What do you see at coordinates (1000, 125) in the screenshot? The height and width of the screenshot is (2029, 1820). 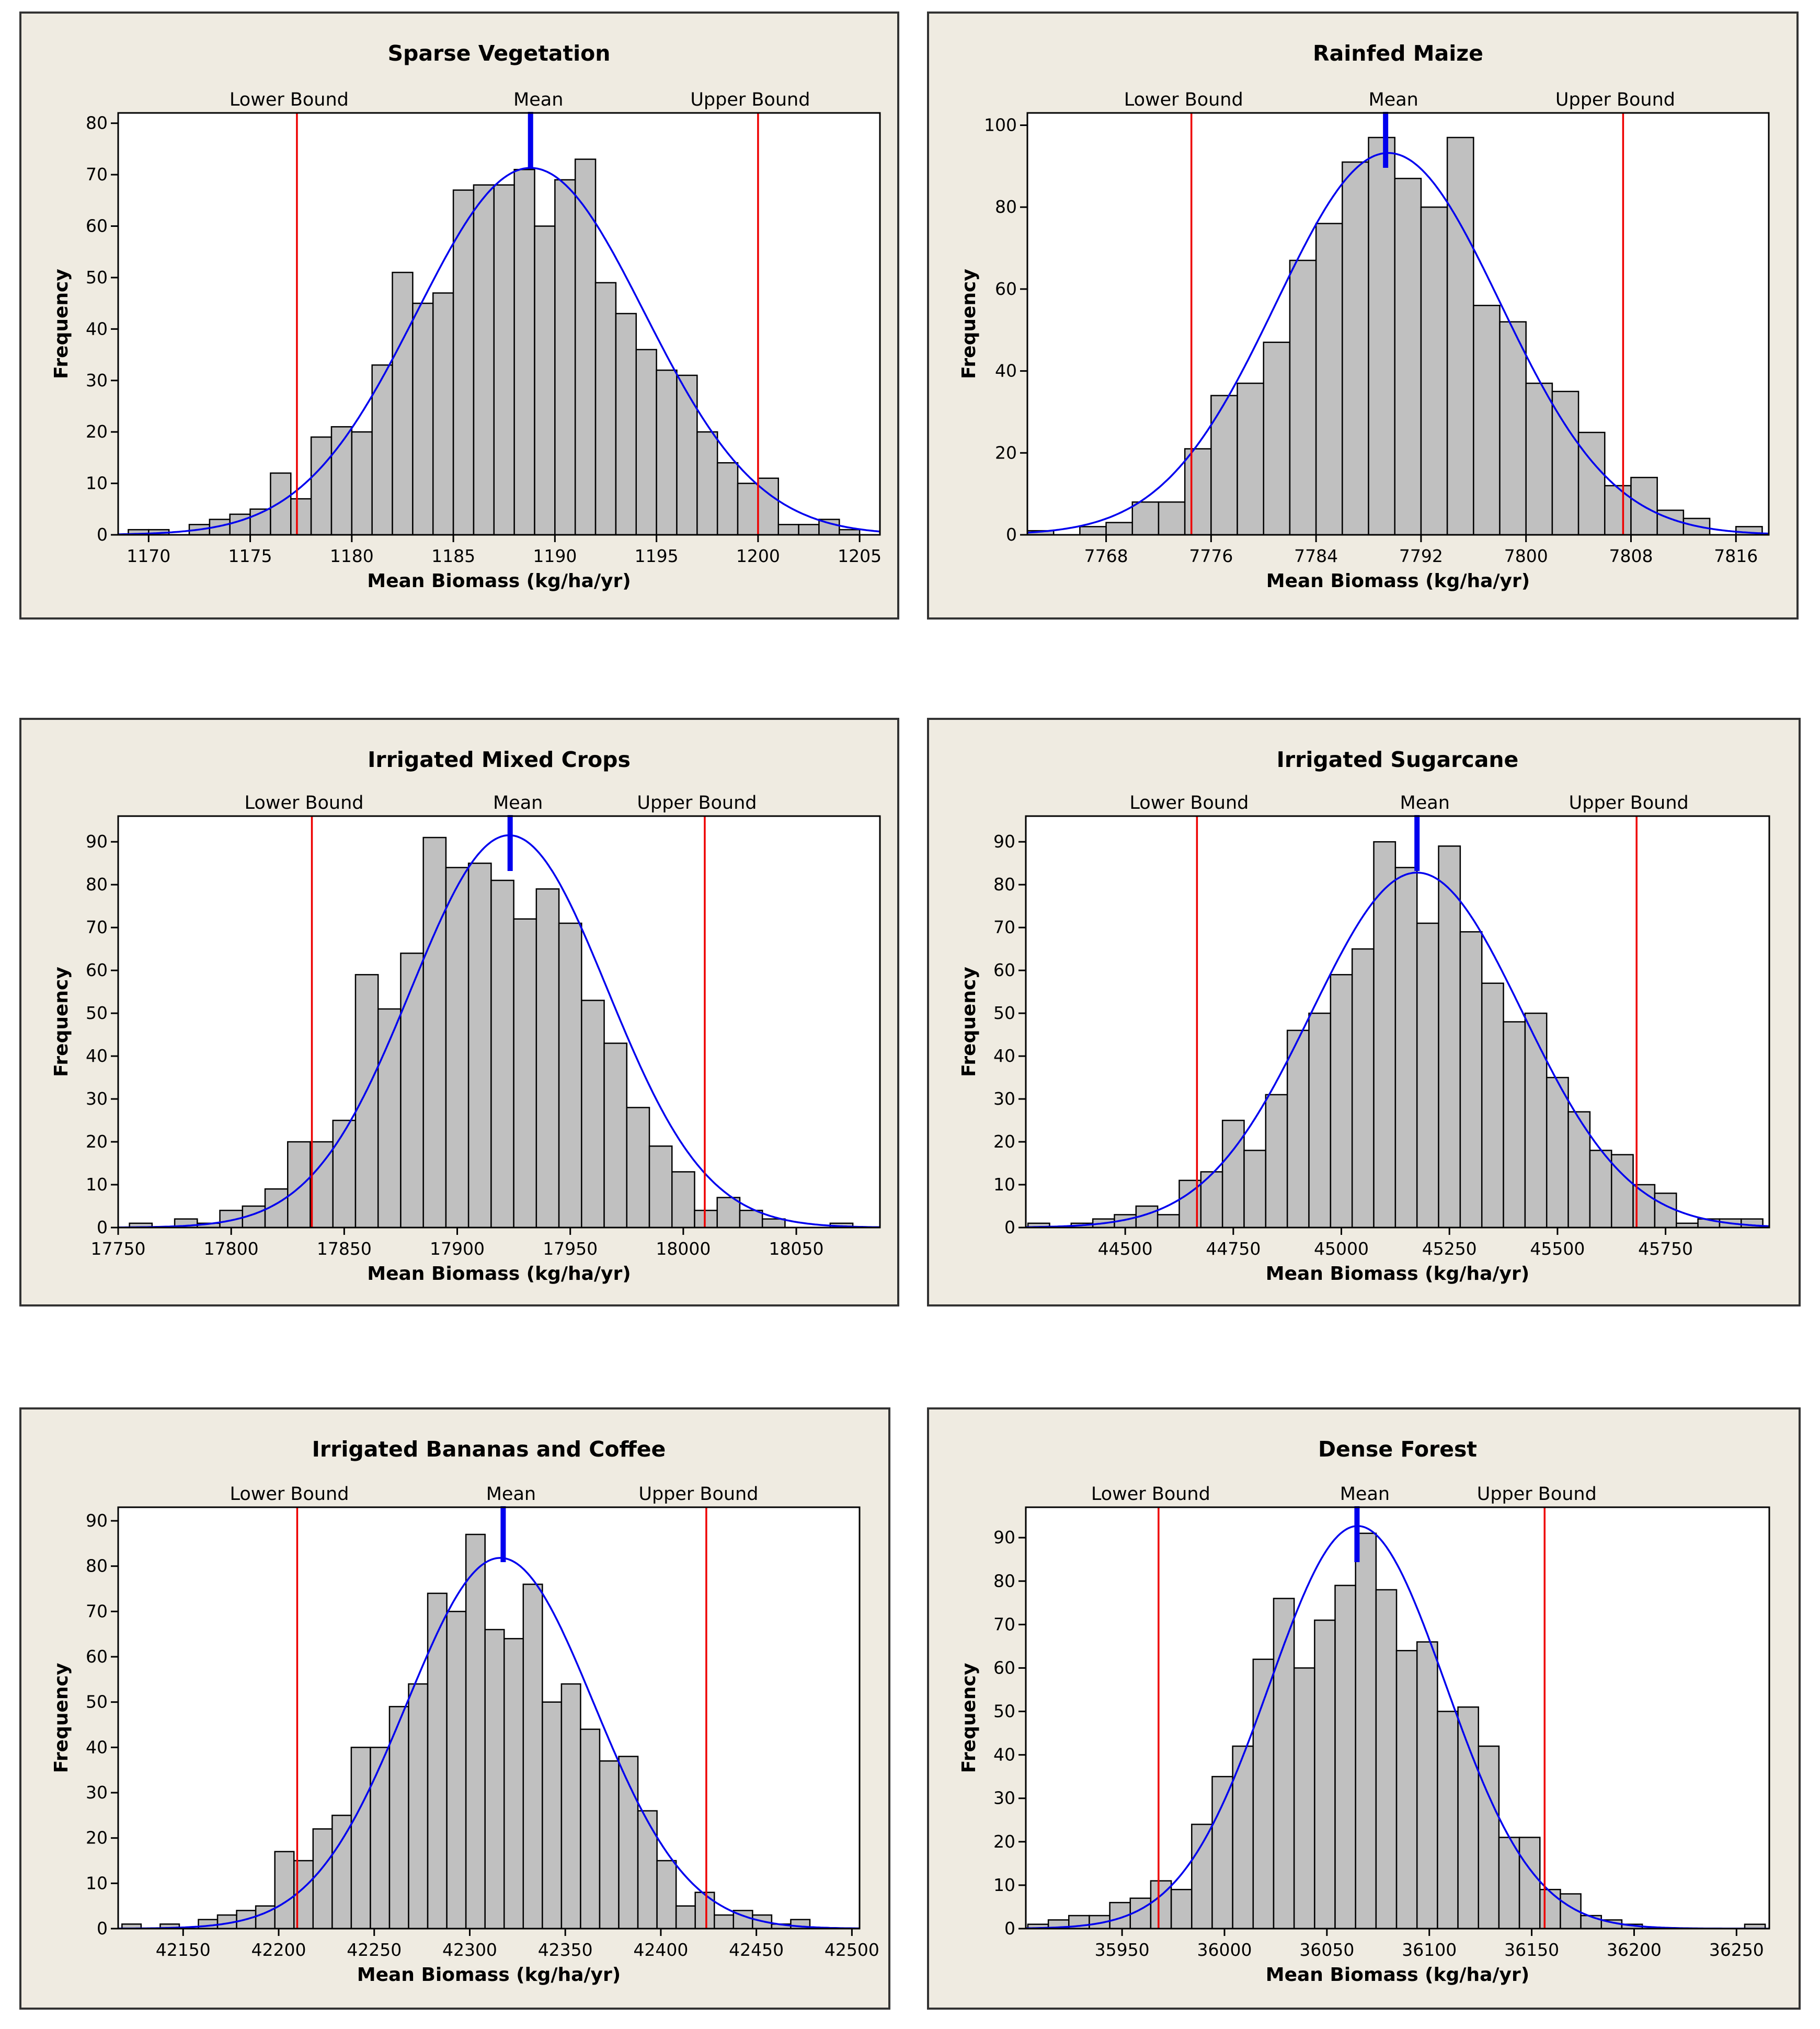 I see `y-tick-label: 100` at bounding box center [1000, 125].